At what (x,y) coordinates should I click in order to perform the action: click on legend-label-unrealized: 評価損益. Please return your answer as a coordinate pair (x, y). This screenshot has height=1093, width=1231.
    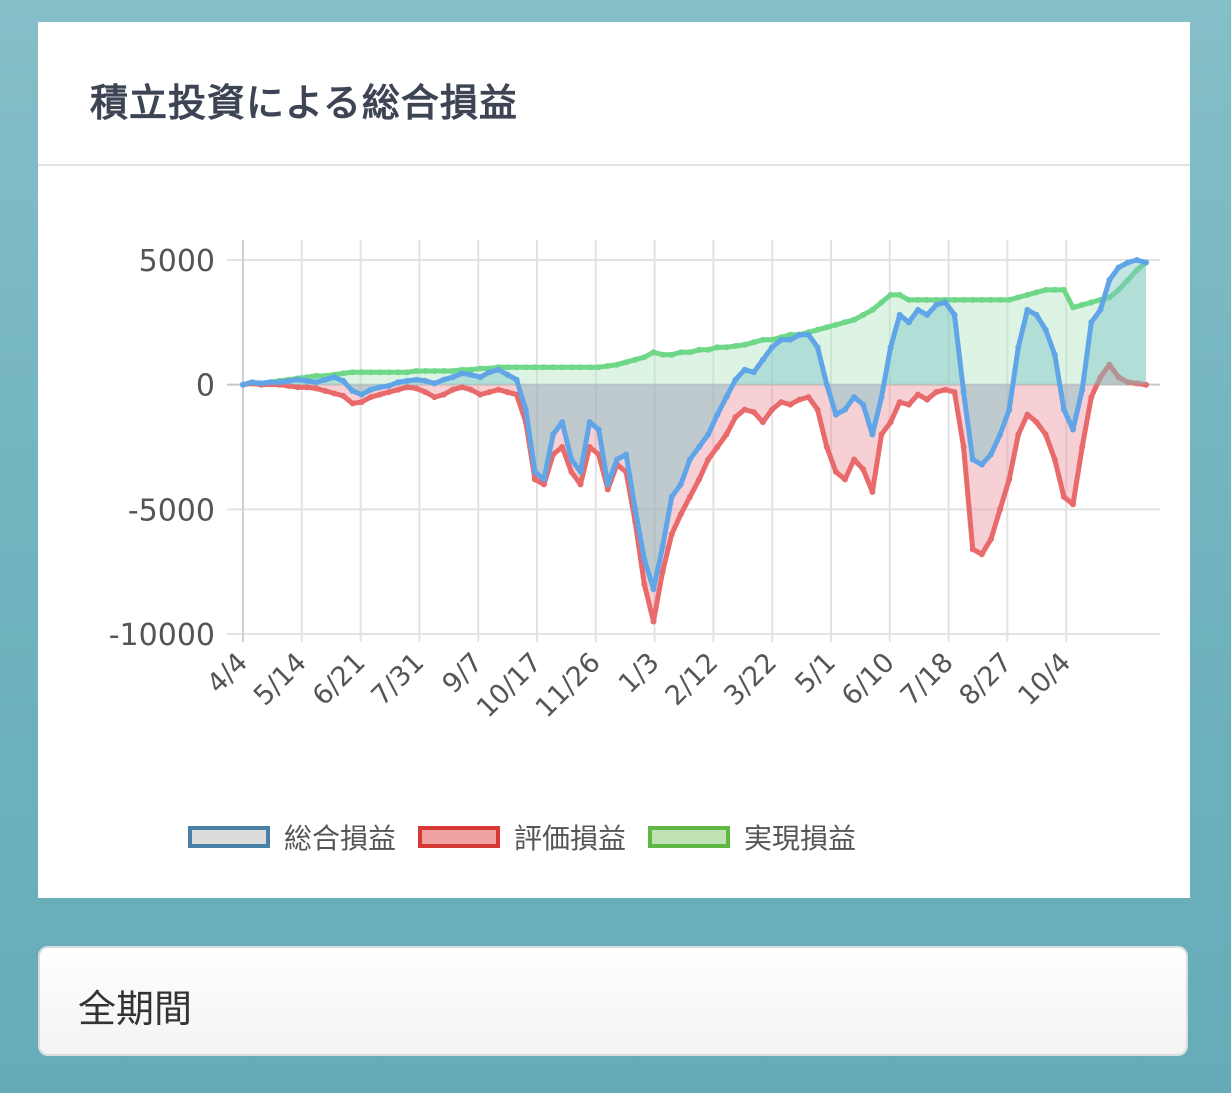
    Looking at the image, I should click on (570, 838).